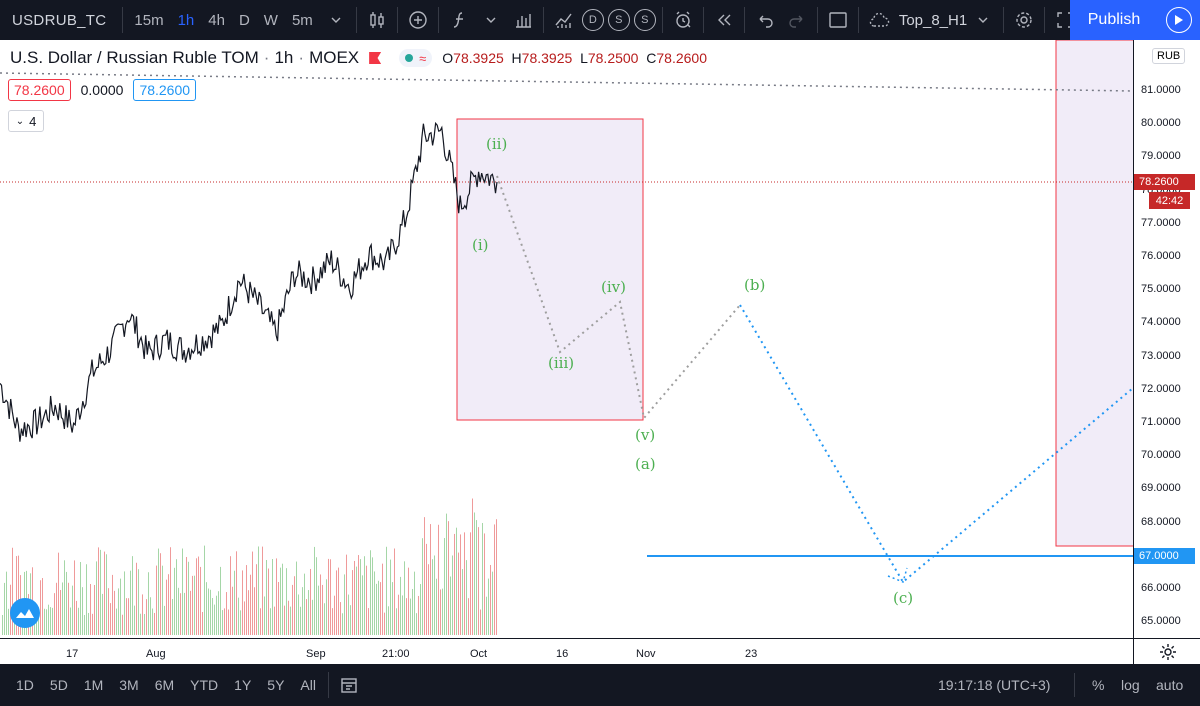 This screenshot has height=706, width=1200. I want to click on log-toggle: log, so click(1130, 685).